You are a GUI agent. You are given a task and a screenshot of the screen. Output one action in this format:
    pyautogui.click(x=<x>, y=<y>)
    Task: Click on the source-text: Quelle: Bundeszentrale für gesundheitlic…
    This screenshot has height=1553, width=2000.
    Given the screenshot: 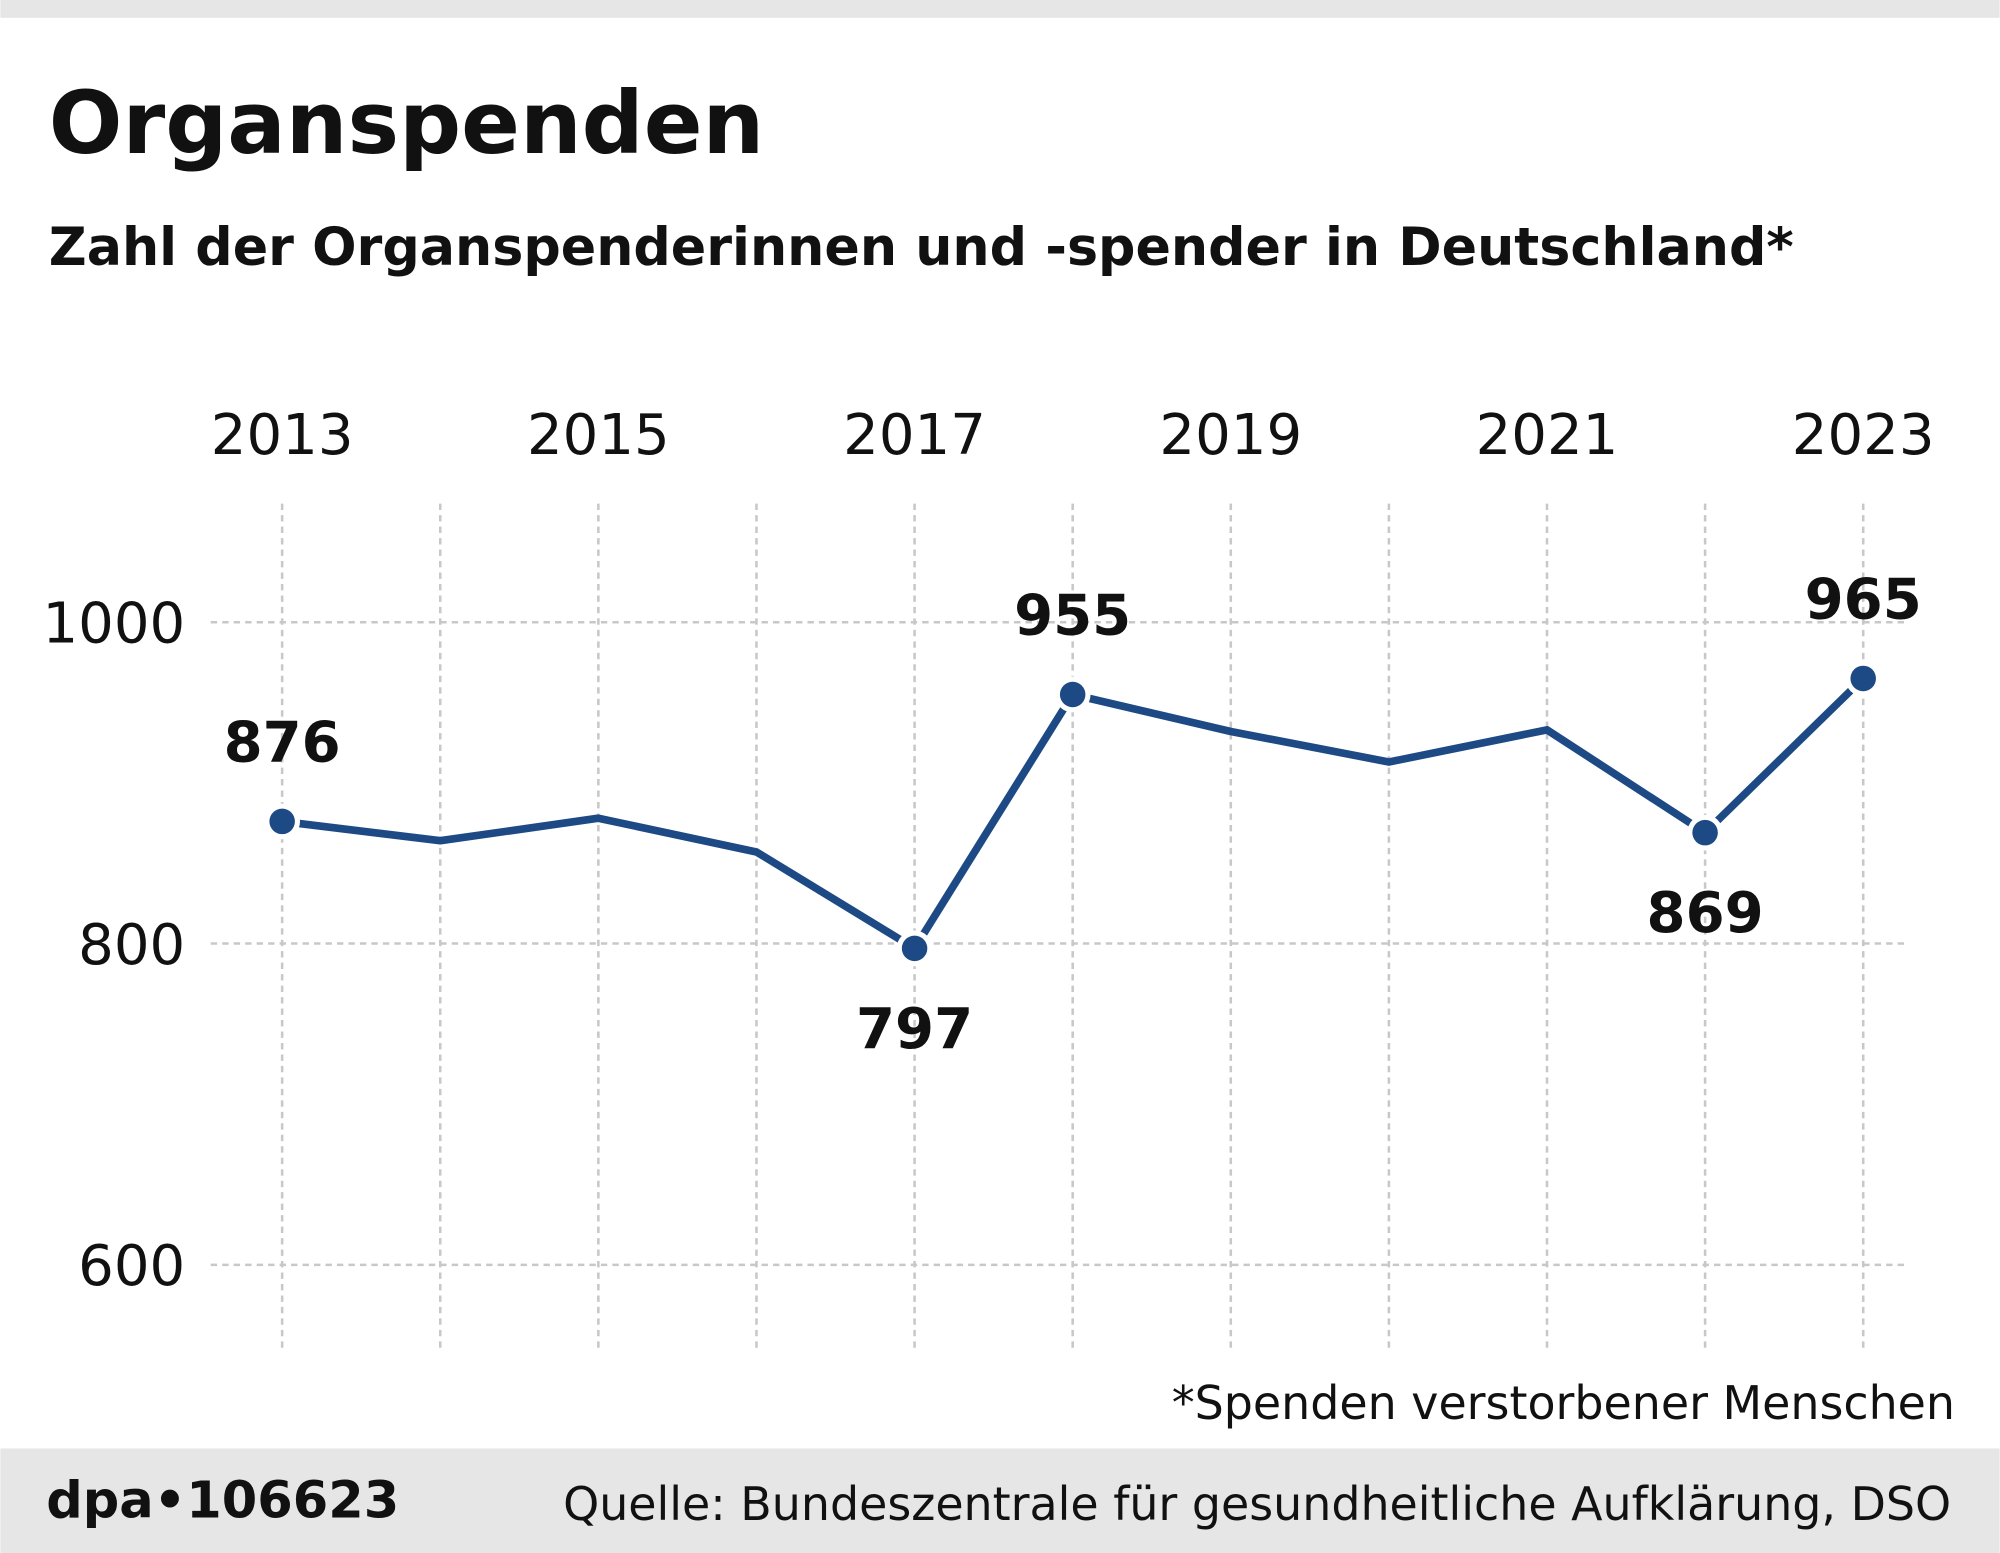 What is the action you would take?
    pyautogui.click(x=1257, y=1504)
    